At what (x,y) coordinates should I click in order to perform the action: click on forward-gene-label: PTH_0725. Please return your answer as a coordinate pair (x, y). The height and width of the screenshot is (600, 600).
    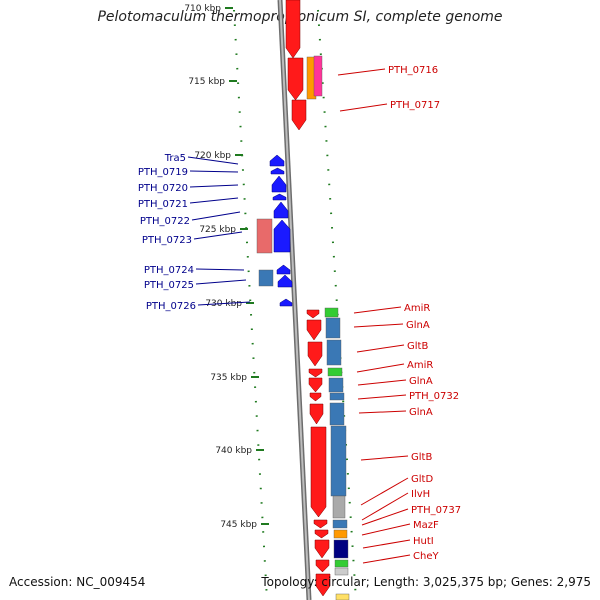
    Looking at the image, I should click on (169, 285).